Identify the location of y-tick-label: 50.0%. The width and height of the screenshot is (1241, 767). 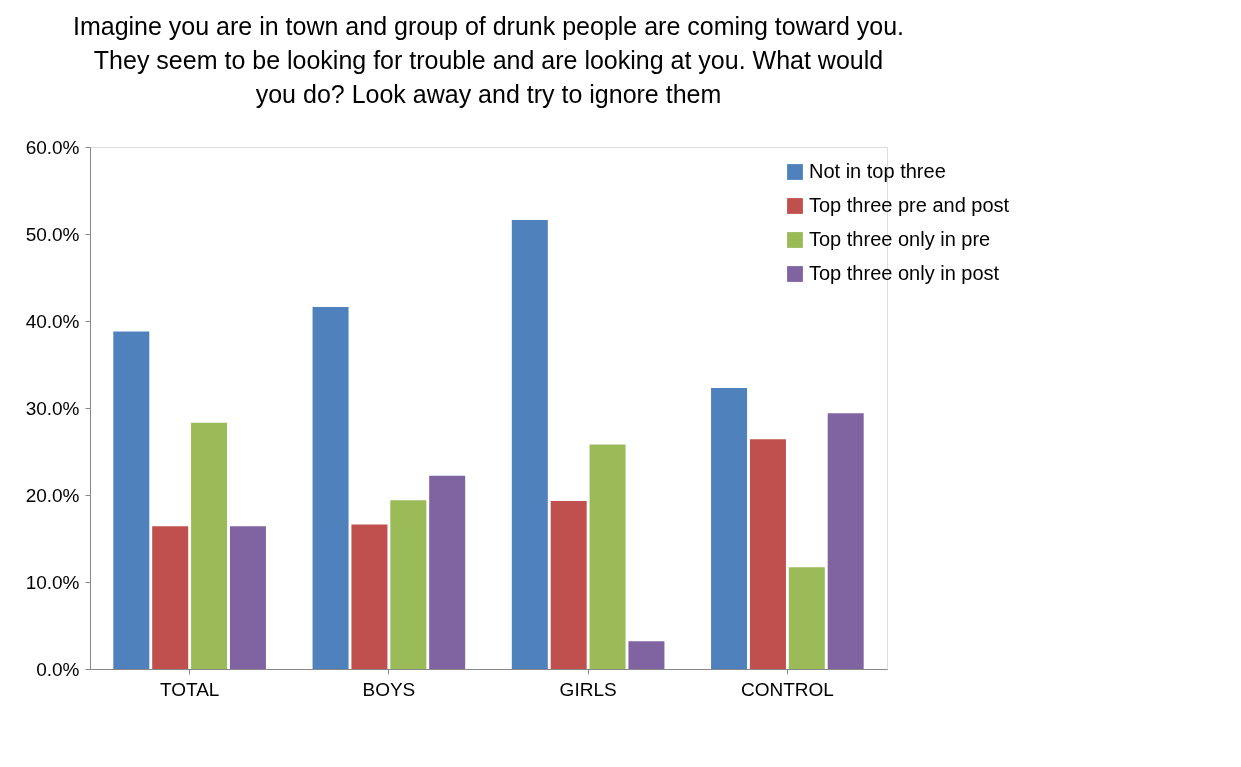
(52, 234).